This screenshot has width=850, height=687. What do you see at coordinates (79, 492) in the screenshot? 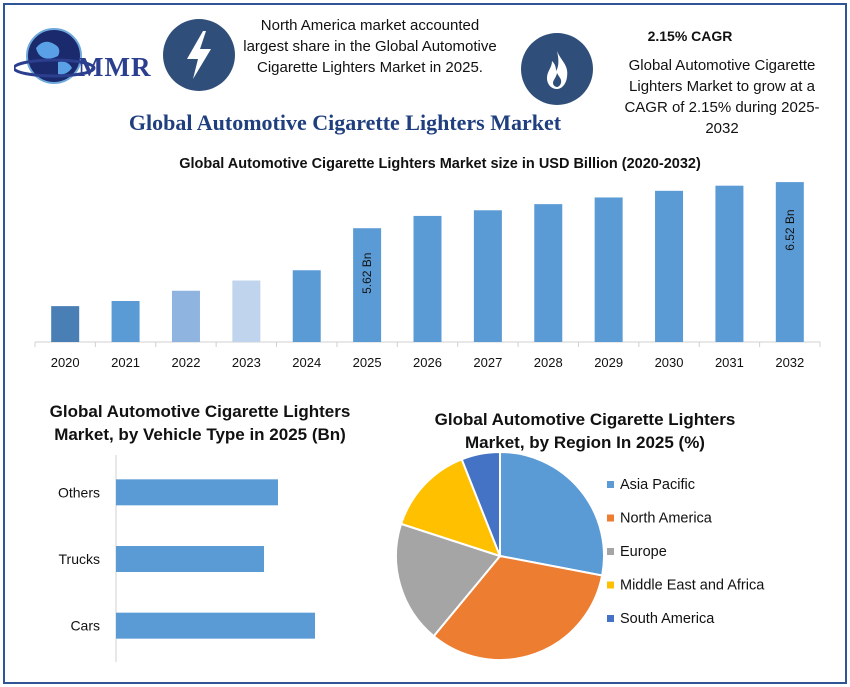
I see `y-tick-label: Others` at bounding box center [79, 492].